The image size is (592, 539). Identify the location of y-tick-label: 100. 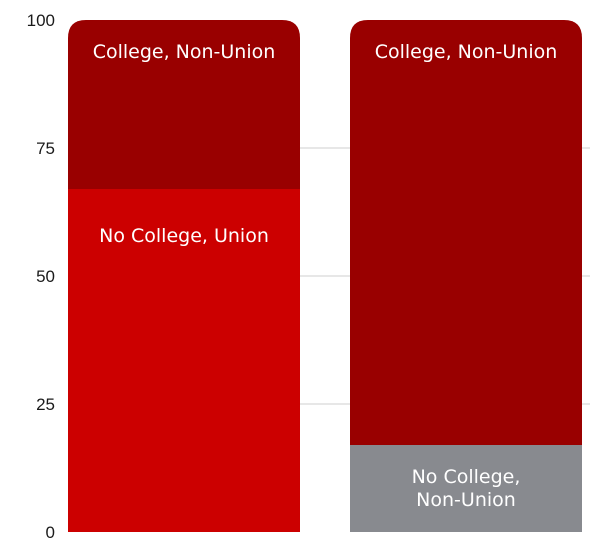
(41, 20).